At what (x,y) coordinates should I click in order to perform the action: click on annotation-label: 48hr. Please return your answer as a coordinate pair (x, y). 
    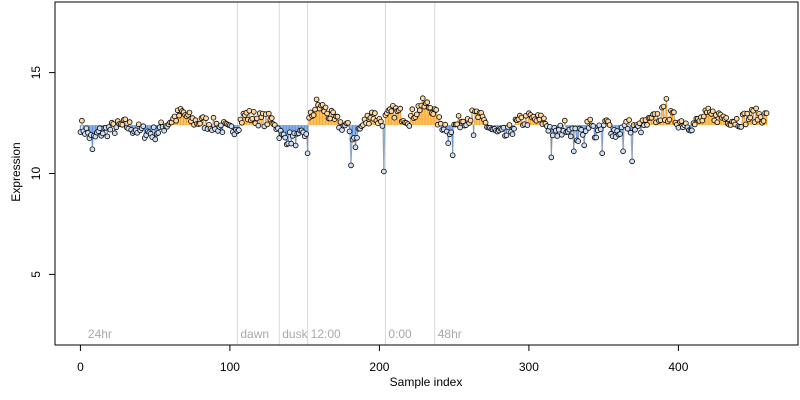
    Looking at the image, I should click on (450, 334).